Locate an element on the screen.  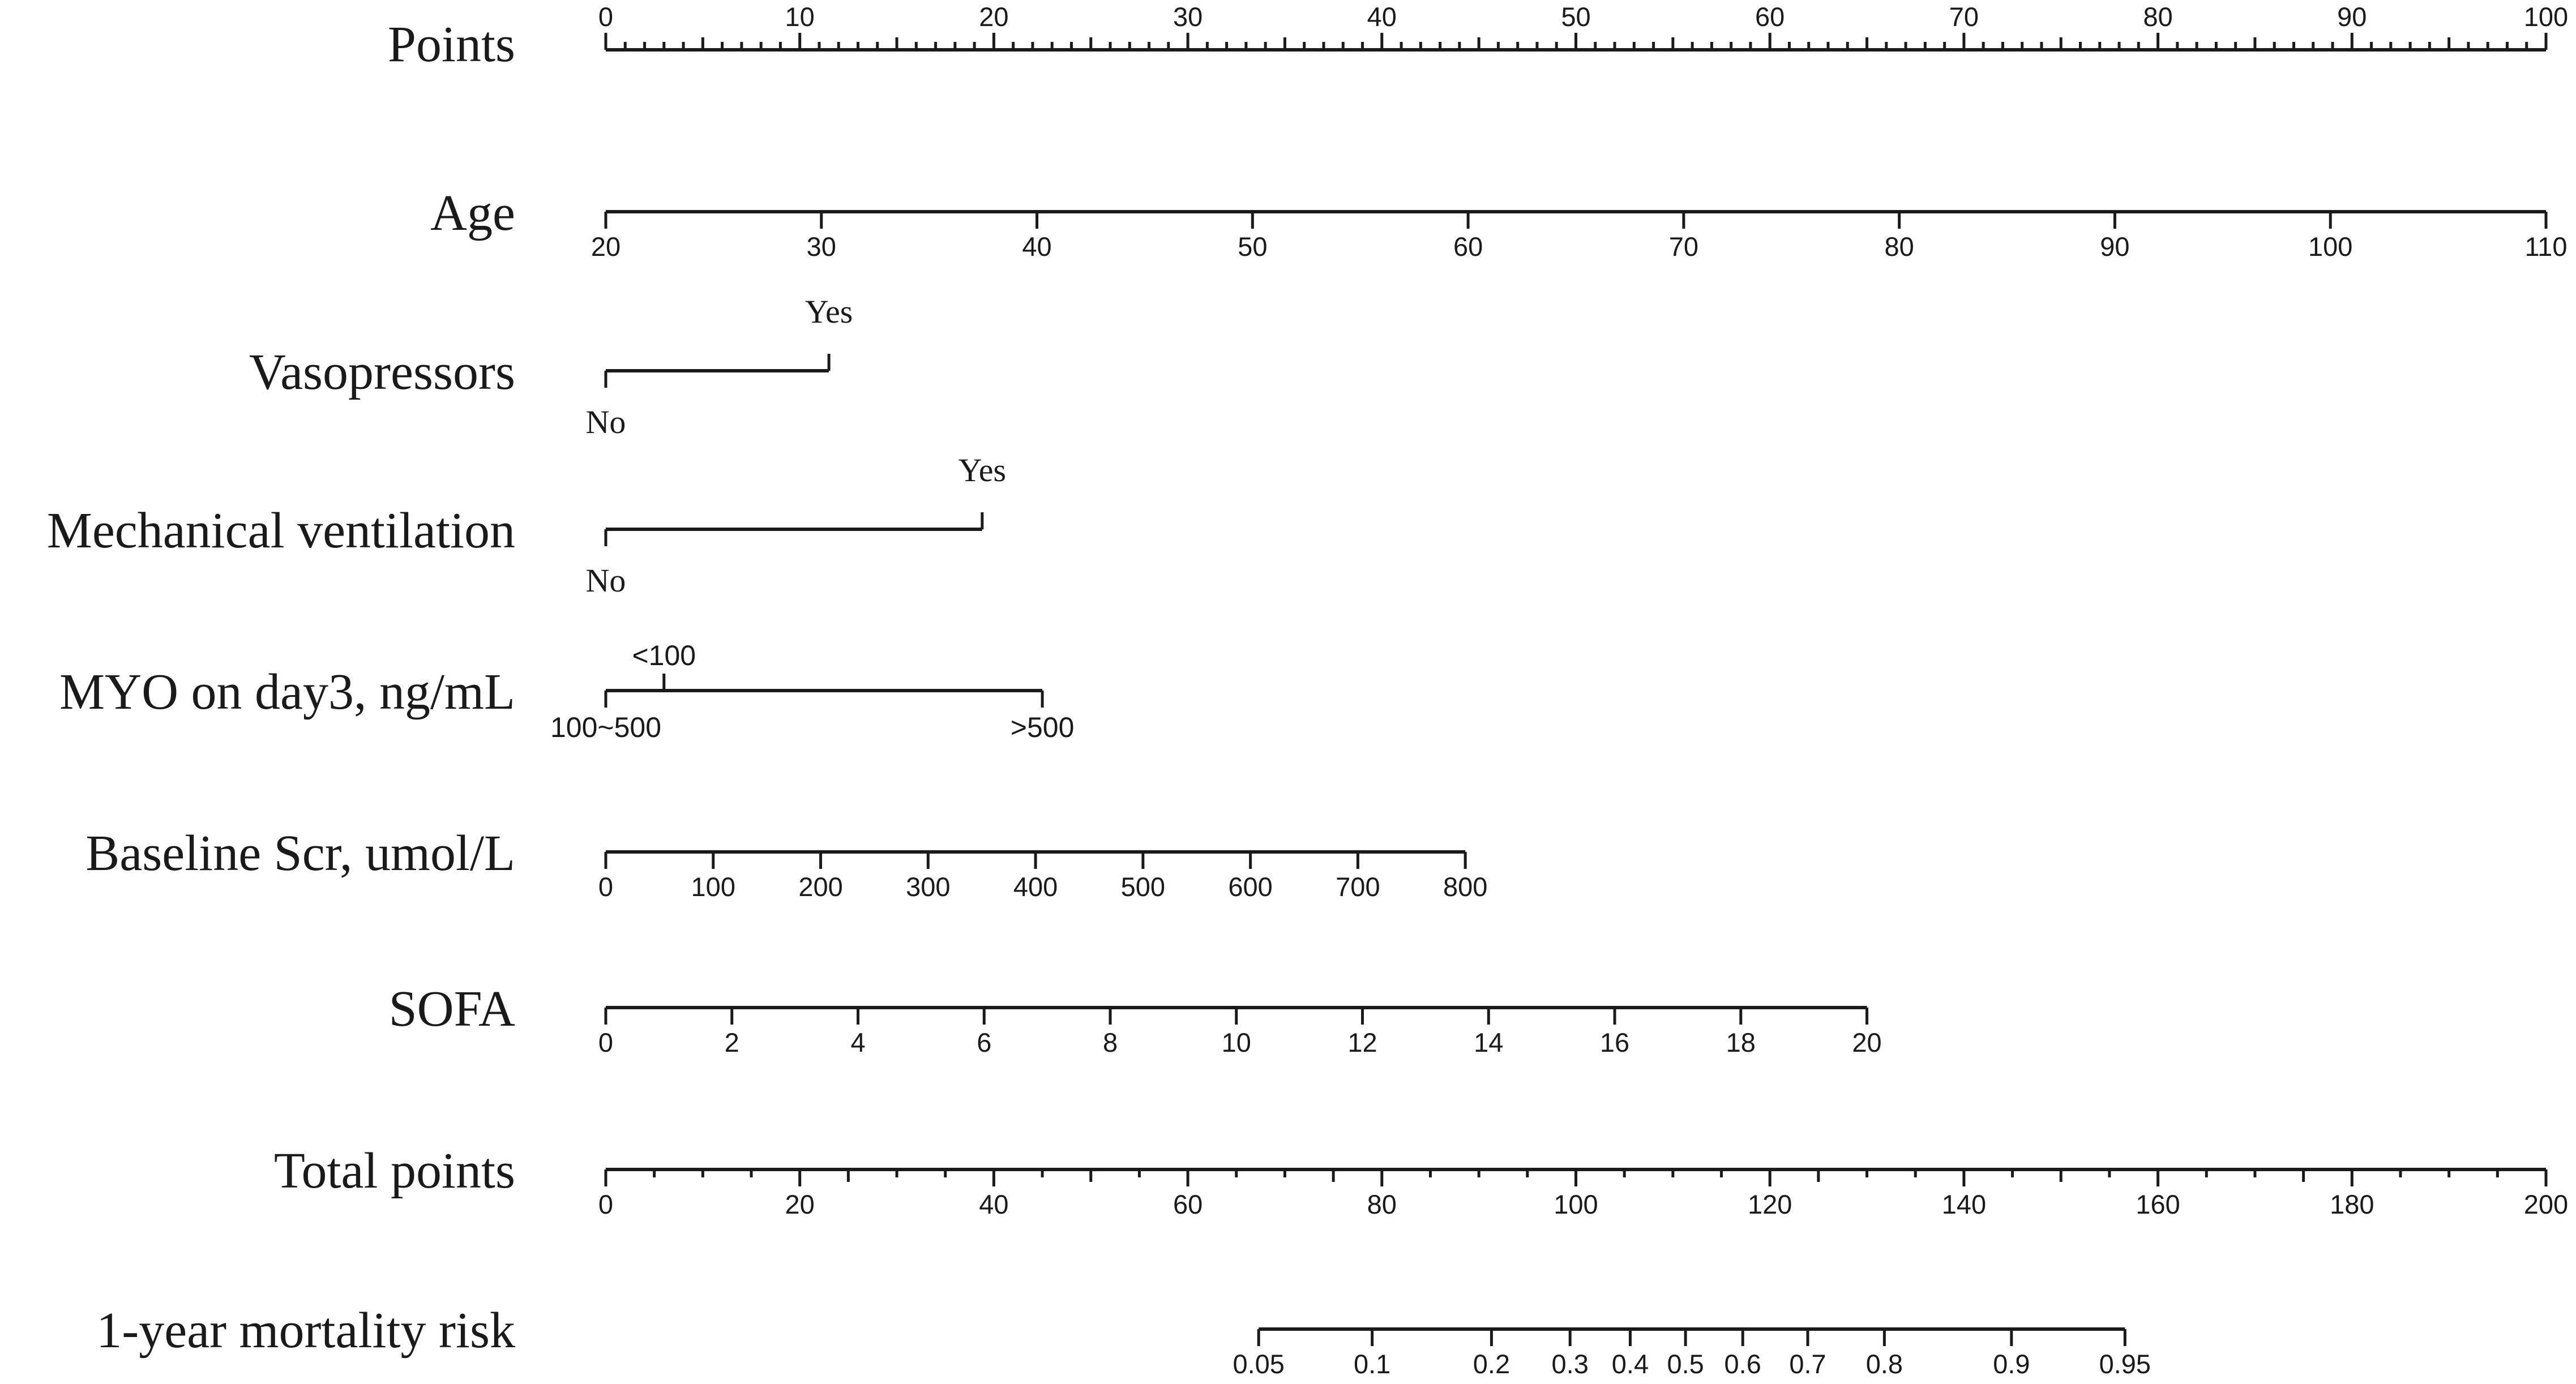
tick-label: 8 is located at coordinates (1110, 1042).